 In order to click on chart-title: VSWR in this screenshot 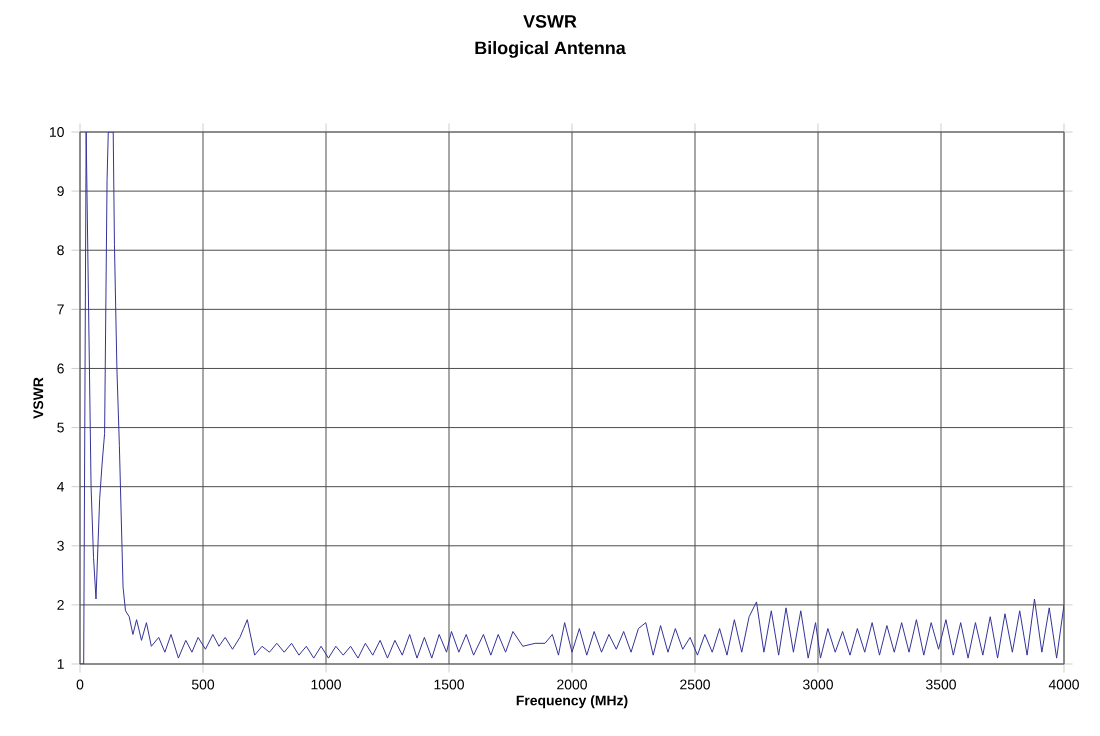, I will do `click(550, 21)`.